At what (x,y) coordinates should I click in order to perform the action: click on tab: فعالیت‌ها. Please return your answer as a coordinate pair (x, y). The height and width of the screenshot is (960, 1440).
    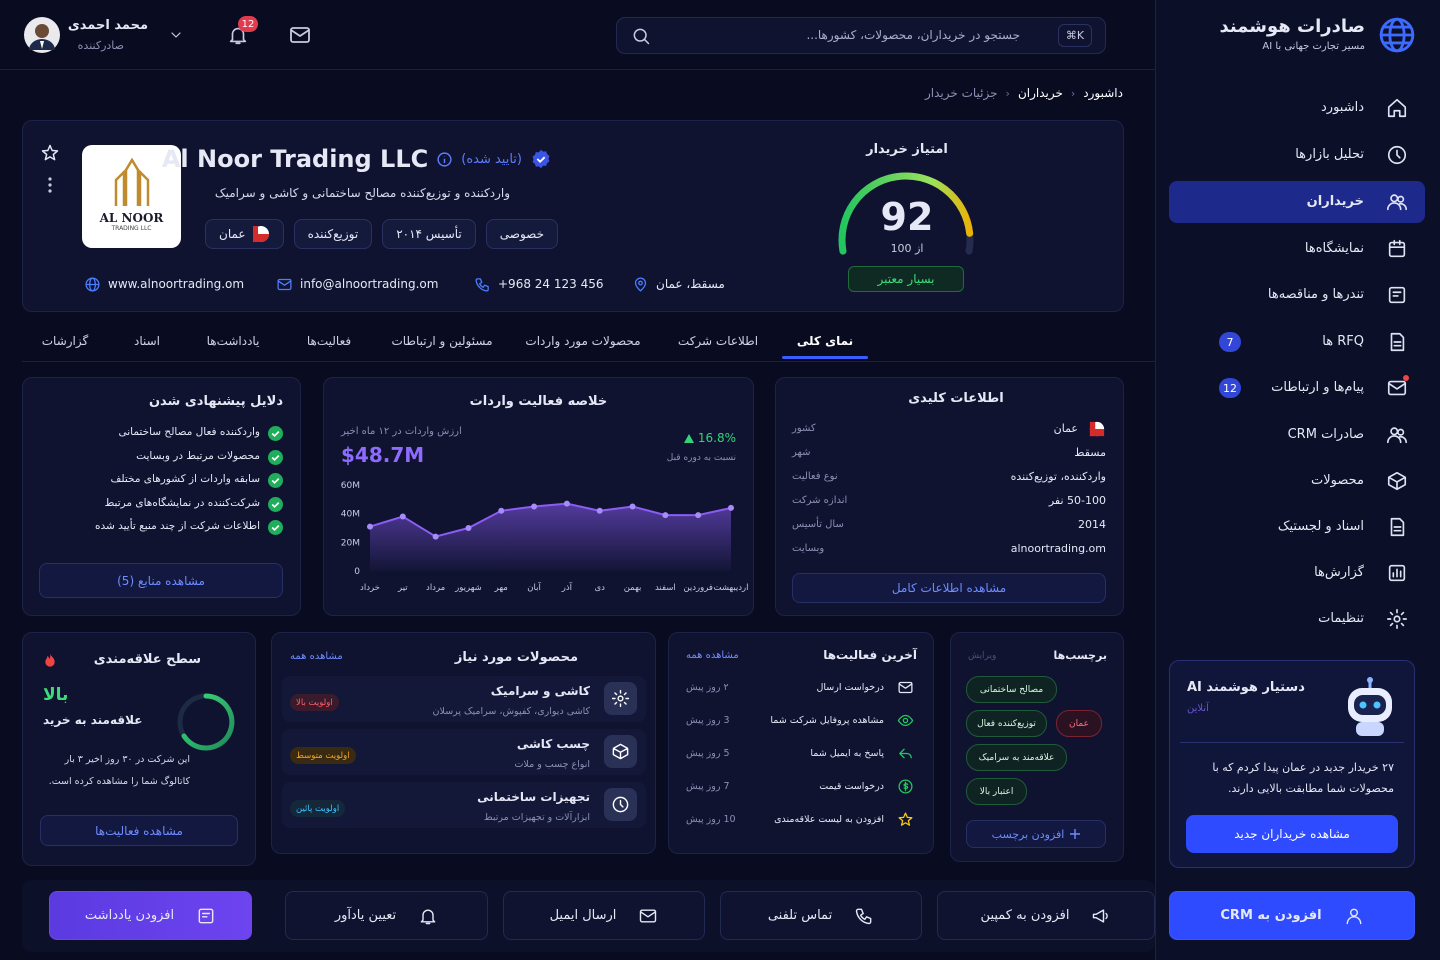
    Looking at the image, I should click on (329, 341).